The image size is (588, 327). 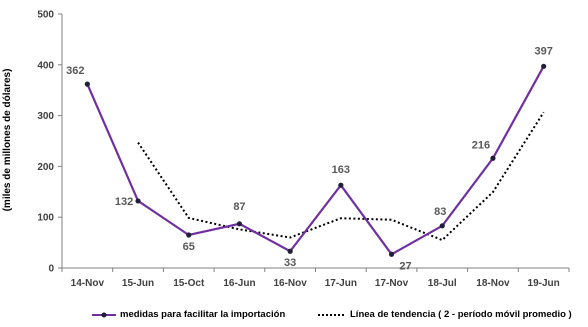 I want to click on data-label: 83, so click(x=440, y=212).